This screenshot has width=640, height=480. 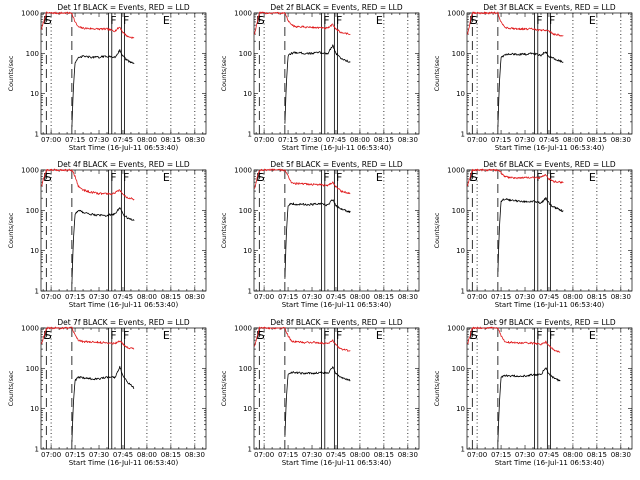 What do you see at coordinates (549, 7) in the screenshot?
I see `panel-title: Det 3f BLACK = Events, RED = LLD` at bounding box center [549, 7].